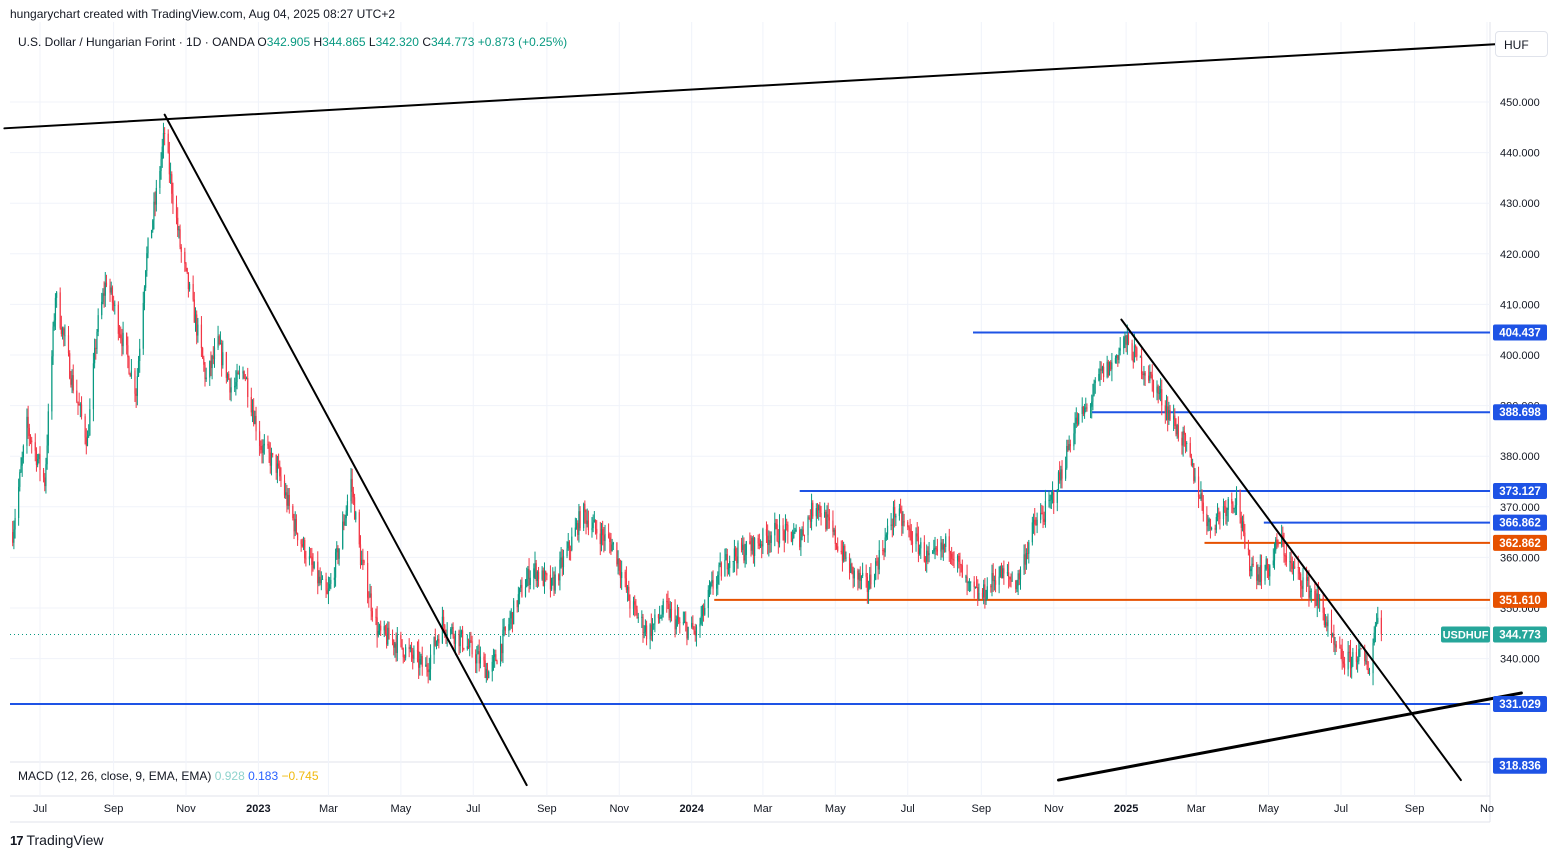  I want to click on change-value: +0.873 (+0.25%), so click(522, 42).